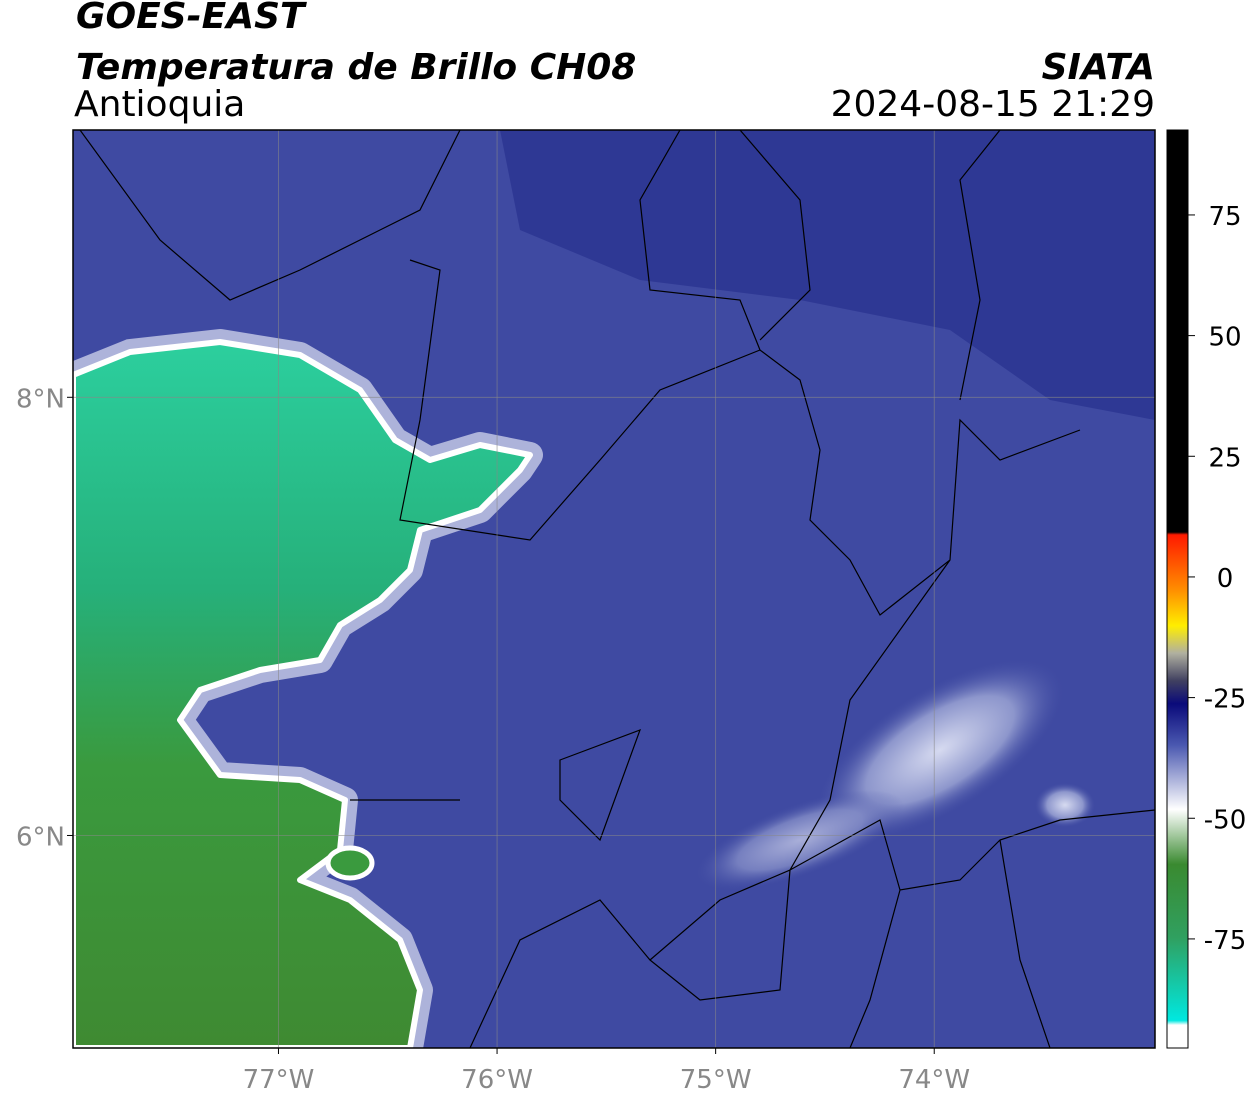 Image resolution: width=1252 pixels, height=1099 pixels. What do you see at coordinates (356, 67) in the screenshot?
I see `product-title: Temperatura de Brillo CH08` at bounding box center [356, 67].